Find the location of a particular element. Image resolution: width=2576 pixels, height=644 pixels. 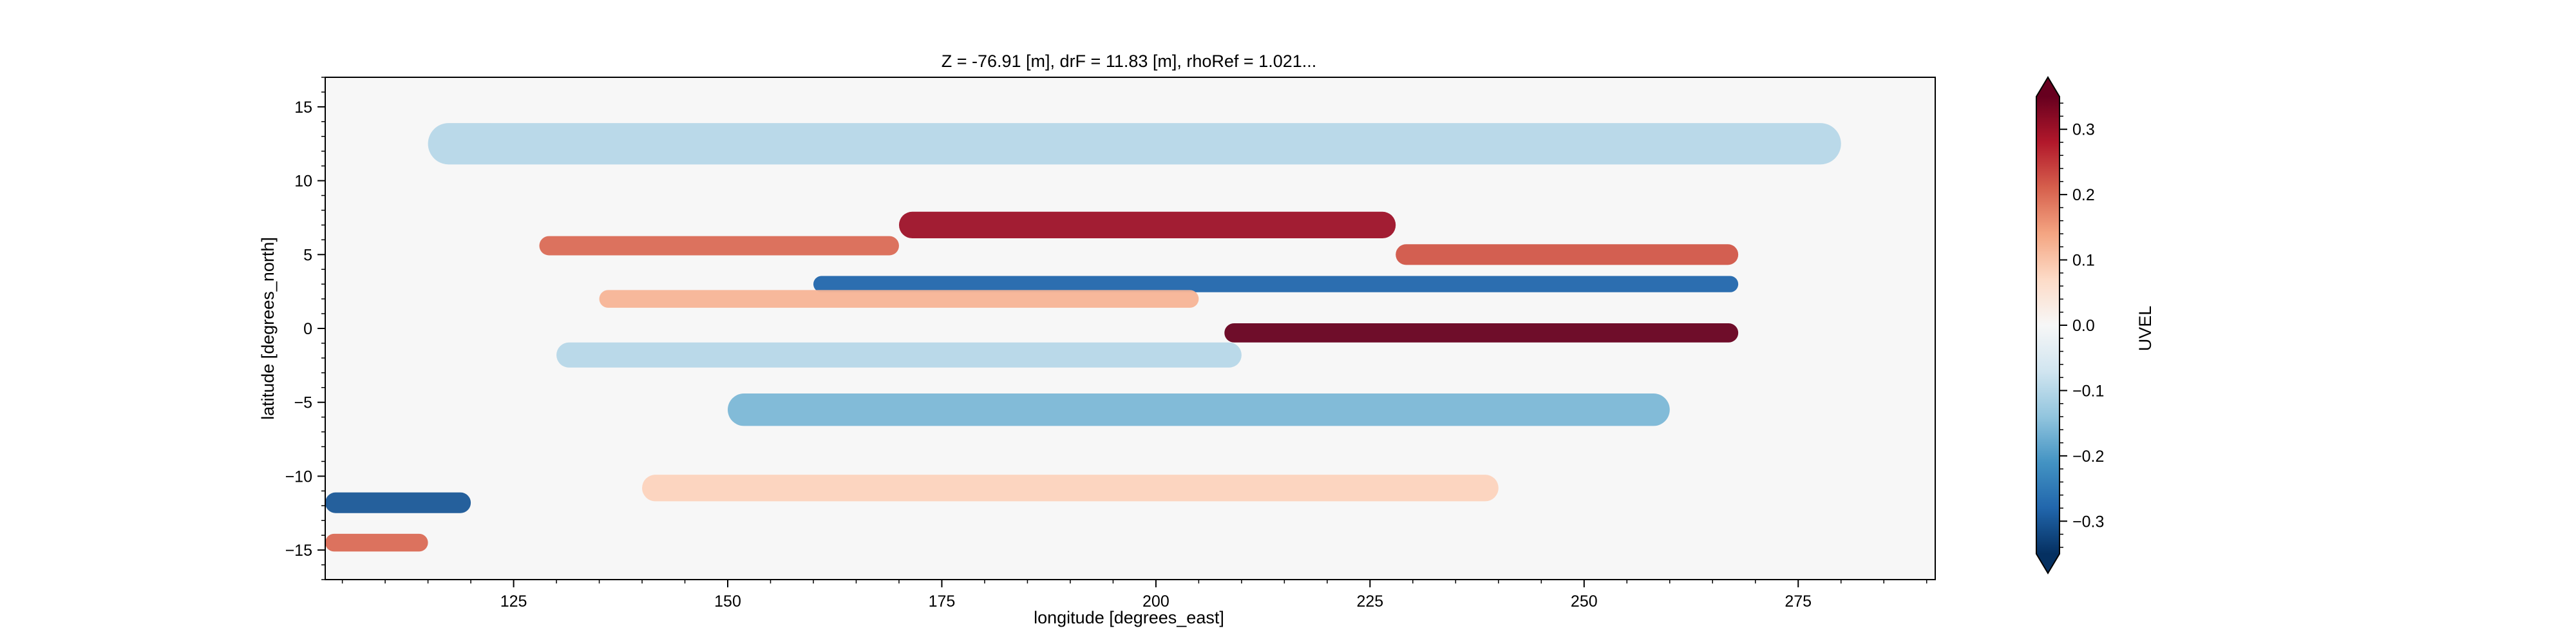

y-axis-label: latitude [degrees_north] is located at coordinates (268, 328).